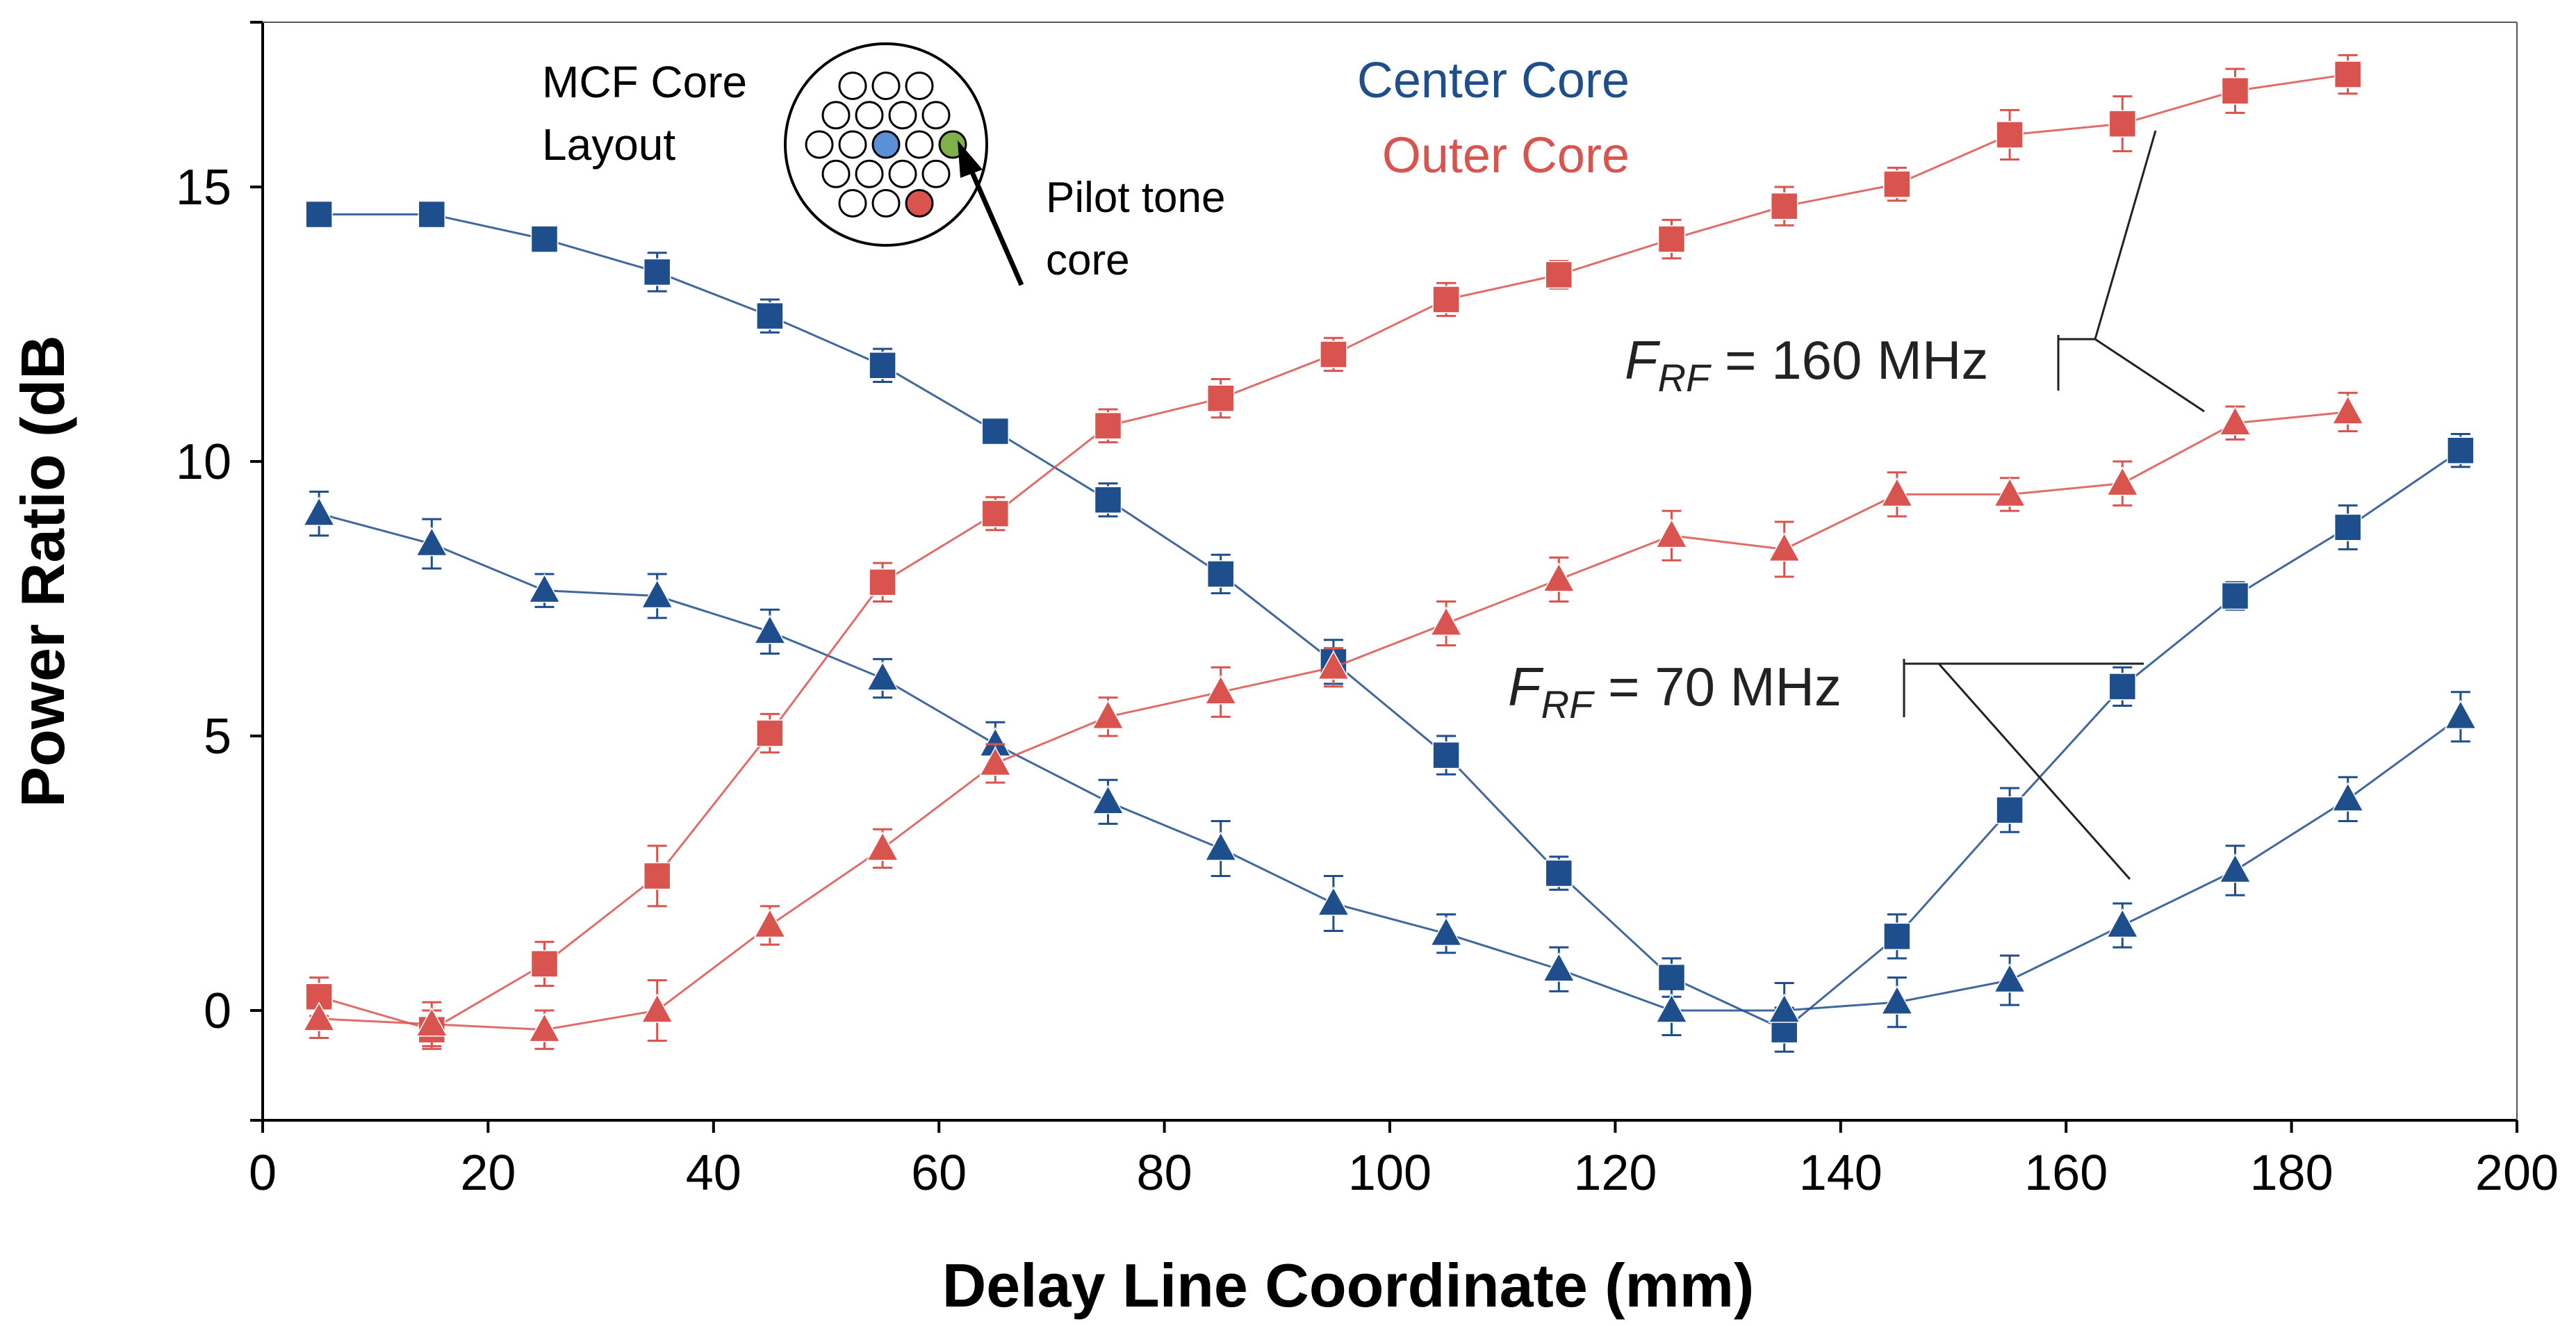 This screenshot has height=1326, width=2576. What do you see at coordinates (203, 187) in the screenshot?
I see `y-tick-label: 15` at bounding box center [203, 187].